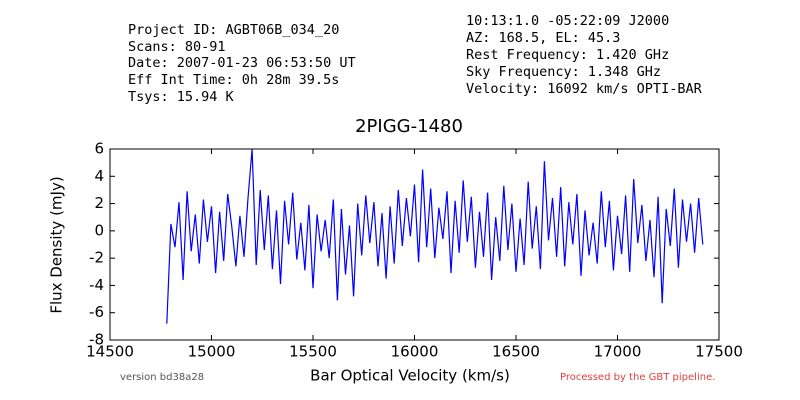 This screenshot has width=800, height=400. I want to click on y-tick-label: -2, so click(96, 258).